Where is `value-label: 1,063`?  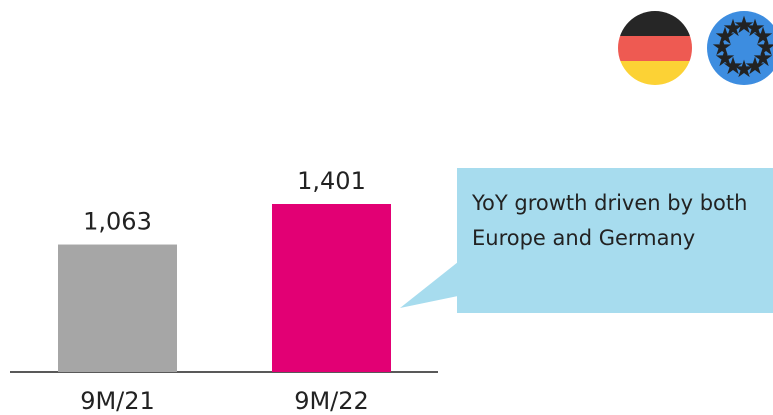
value-label: 1,063 is located at coordinates (117, 222).